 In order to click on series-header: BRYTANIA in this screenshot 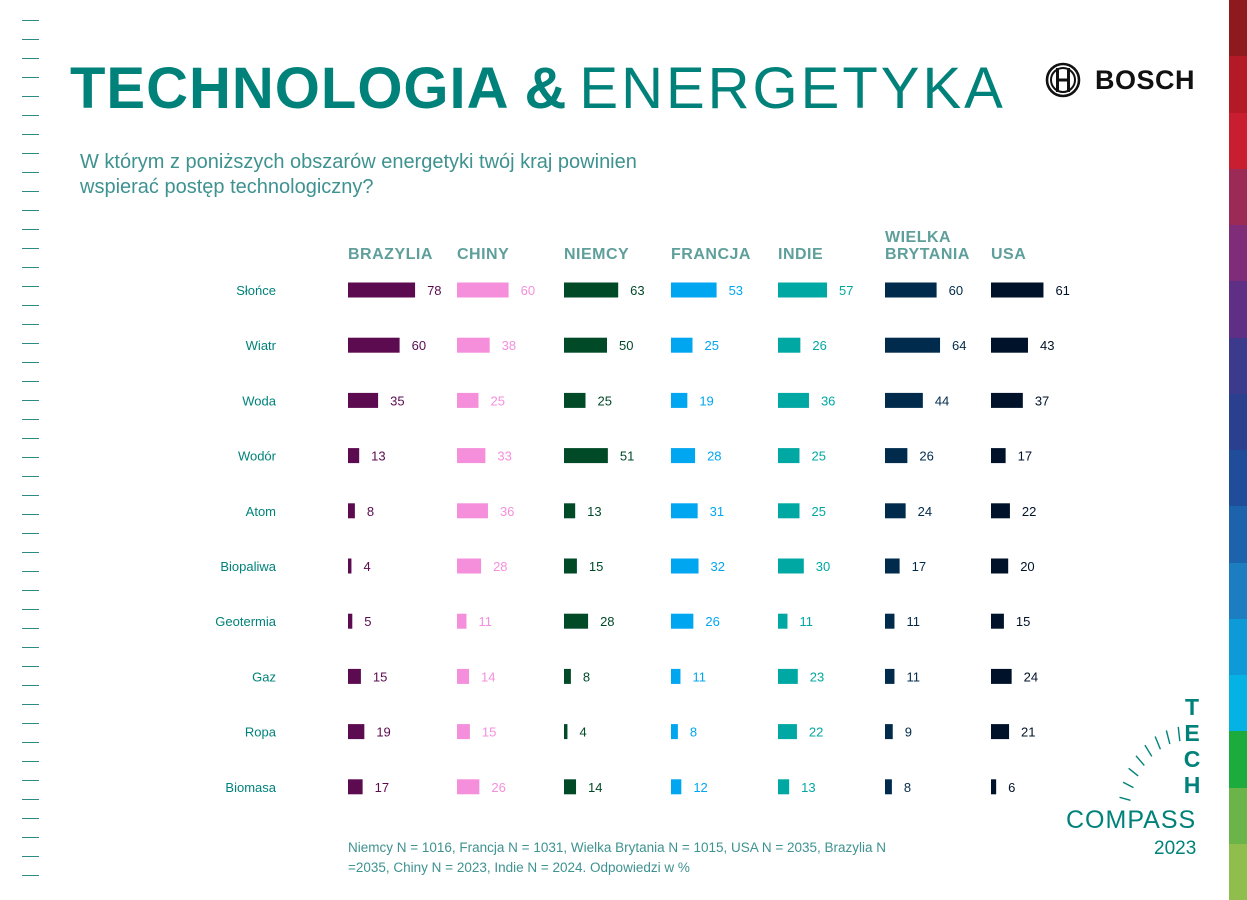, I will do `click(927, 254)`.